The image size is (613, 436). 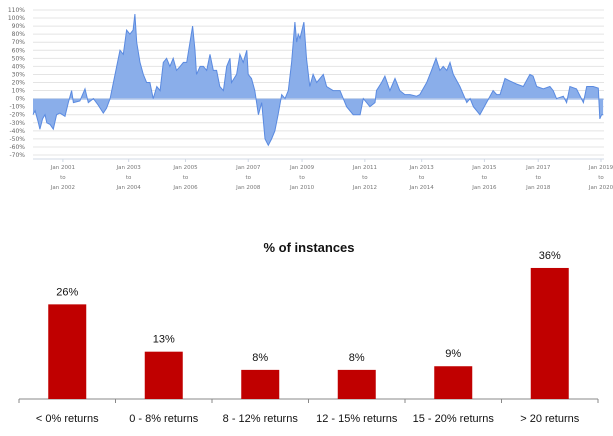 What do you see at coordinates (484, 168) in the screenshot?
I see `x-tick-label: Jan 2015` at bounding box center [484, 168].